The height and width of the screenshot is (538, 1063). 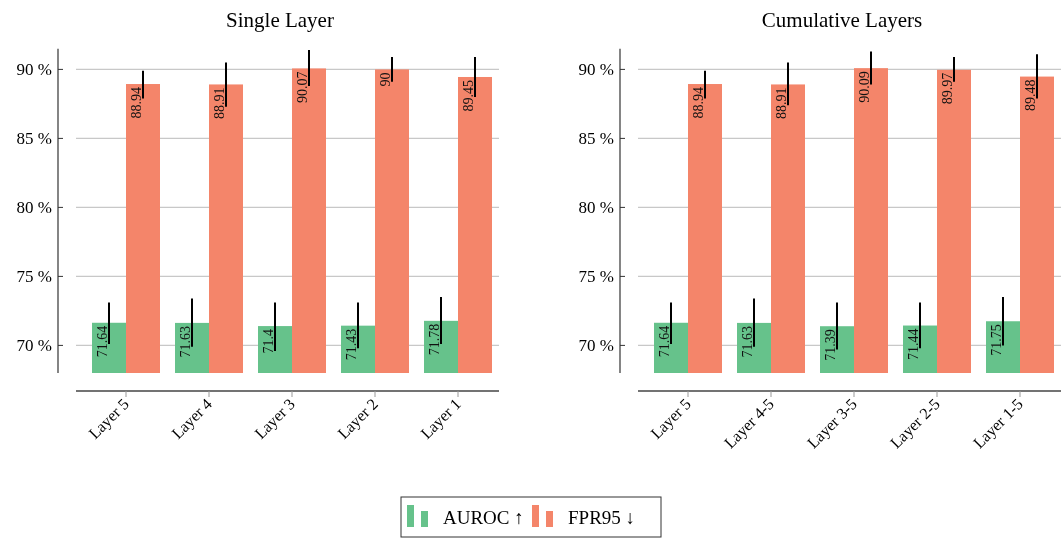 I want to click on data-label: 90.07, so click(x=302, y=87).